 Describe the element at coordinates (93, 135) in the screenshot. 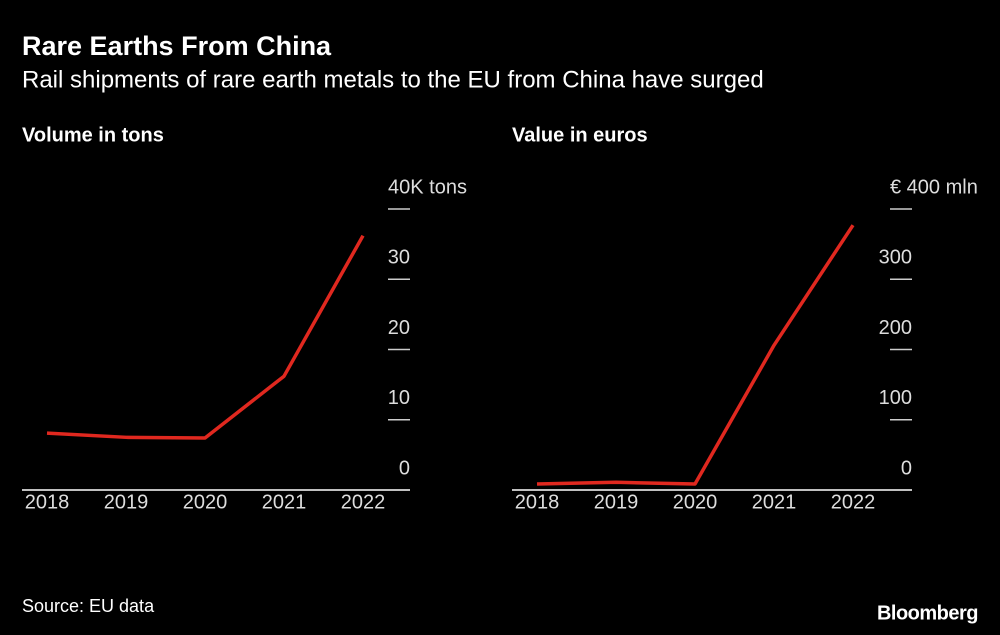

I see `chart-title: Volume in tons` at that location.